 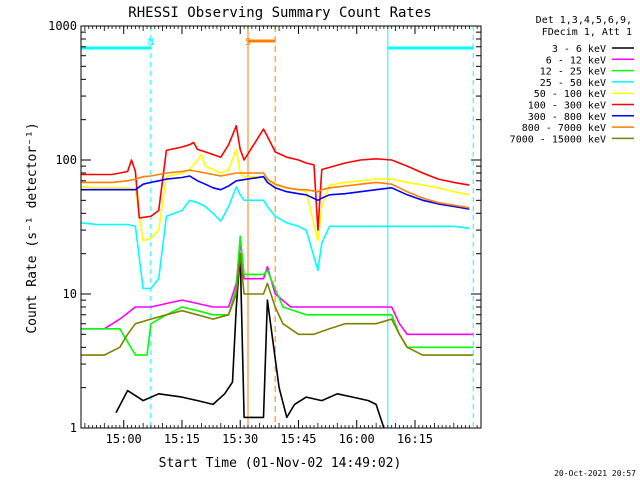 What do you see at coordinates (279, 13) in the screenshot?
I see `chart-title: RHESSI Observing Summary Count Rates` at bounding box center [279, 13].